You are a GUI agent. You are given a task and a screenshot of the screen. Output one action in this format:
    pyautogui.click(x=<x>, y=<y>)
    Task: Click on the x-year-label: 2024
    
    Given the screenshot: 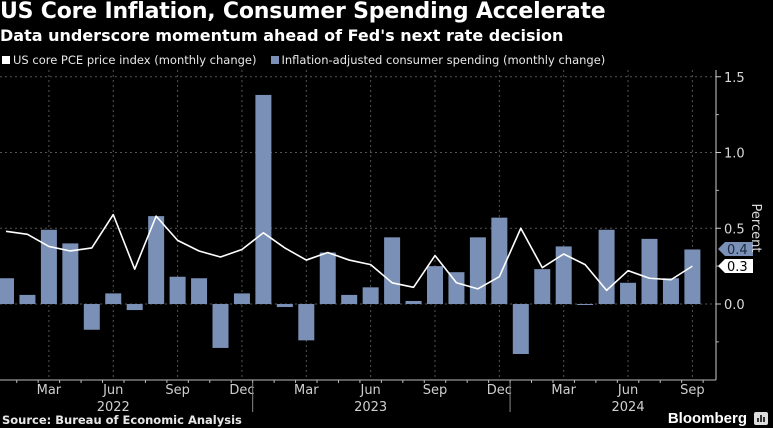 What is the action you would take?
    pyautogui.click(x=628, y=407)
    